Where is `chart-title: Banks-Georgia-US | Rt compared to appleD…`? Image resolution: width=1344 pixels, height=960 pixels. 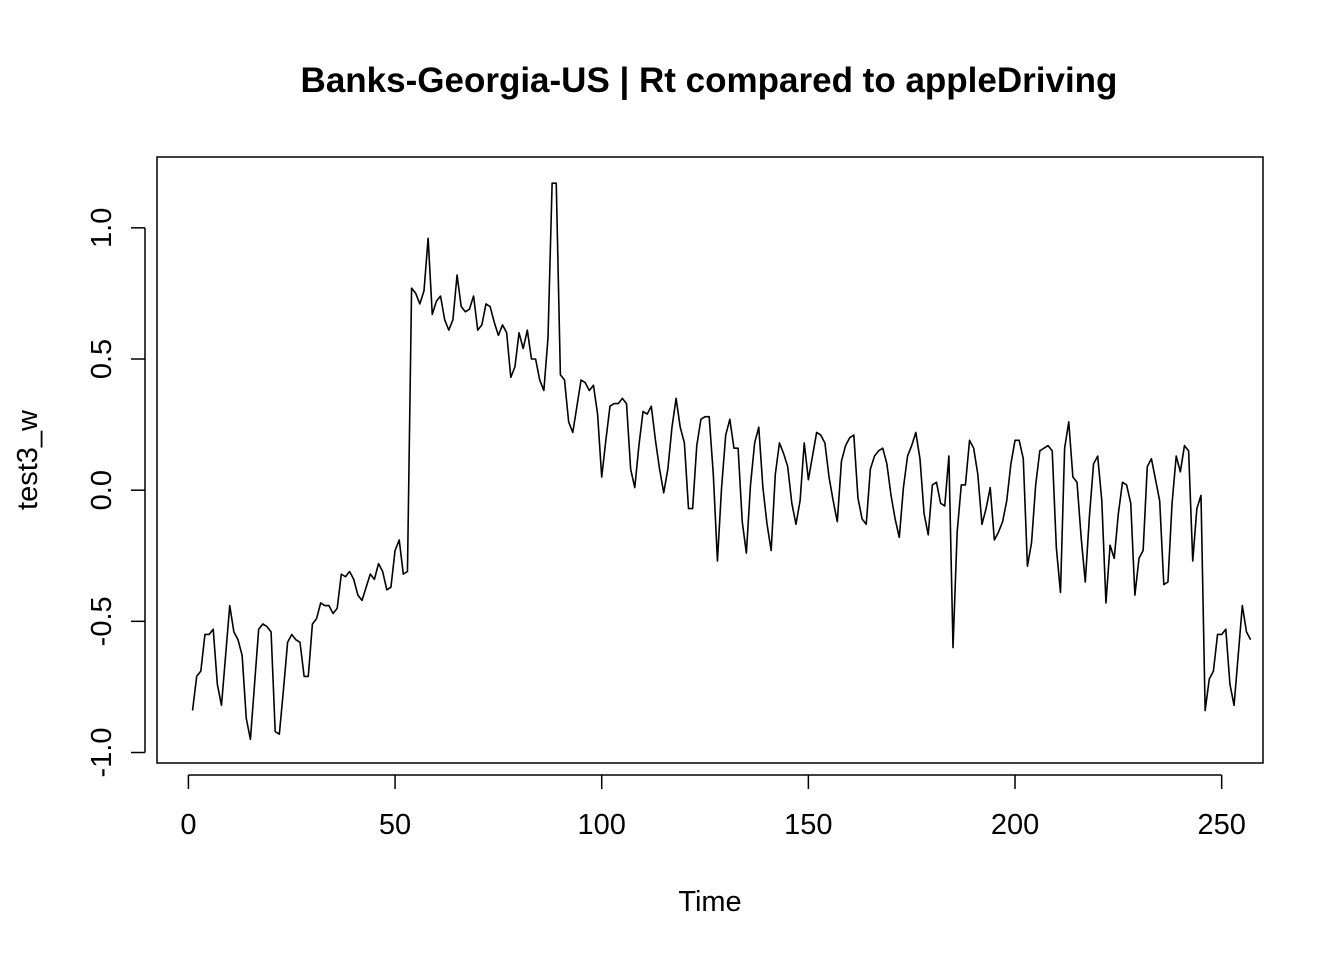 chart-title: Banks-Georgia-US | Rt compared to appleD… is located at coordinates (709, 80).